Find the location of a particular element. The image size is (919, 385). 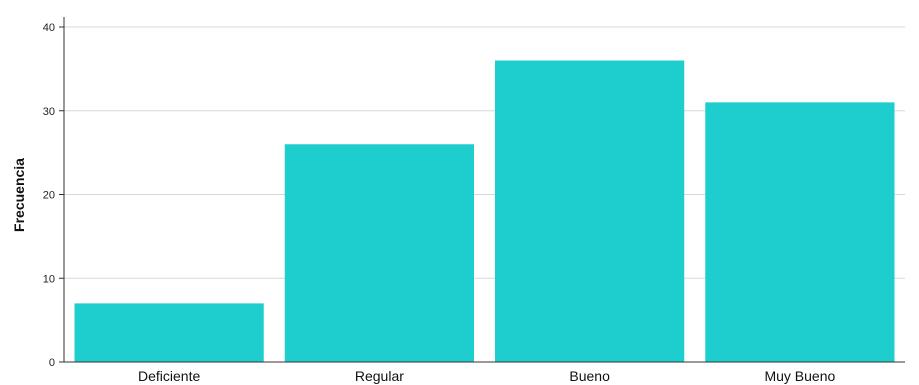

y-tick-label: 40 is located at coordinates (49, 28).